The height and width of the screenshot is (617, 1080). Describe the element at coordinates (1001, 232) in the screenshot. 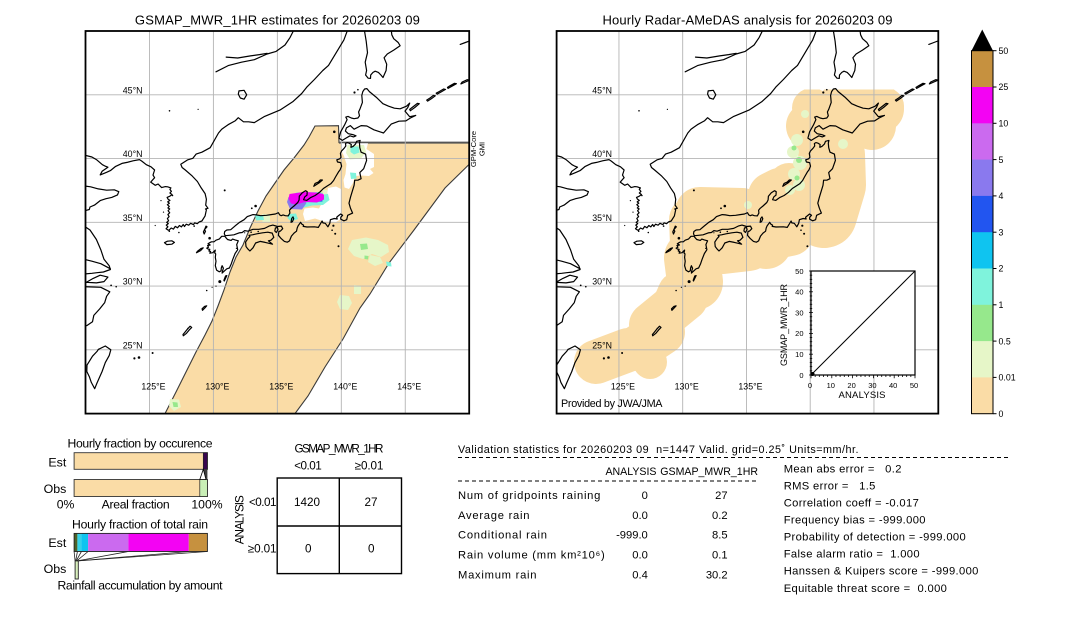

I see `svg-text: 3` at that location.